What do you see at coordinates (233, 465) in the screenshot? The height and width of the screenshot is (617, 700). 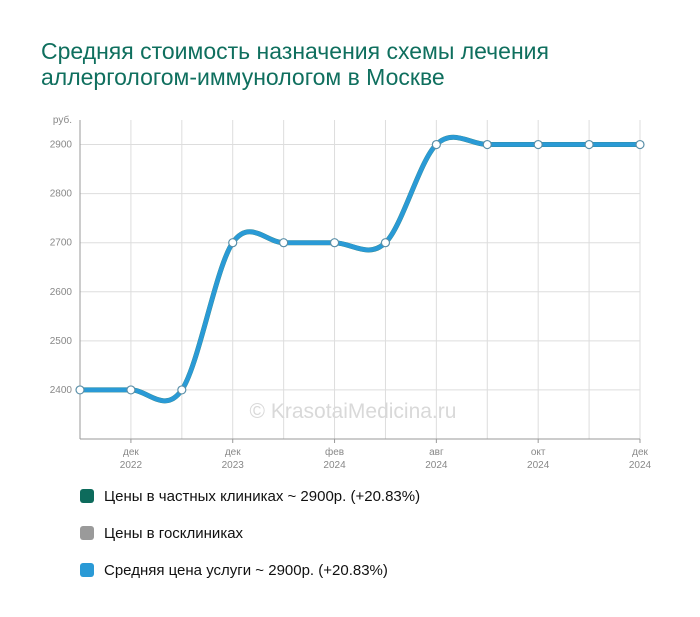 I see `x-tick-label-year: 2023` at bounding box center [233, 465].